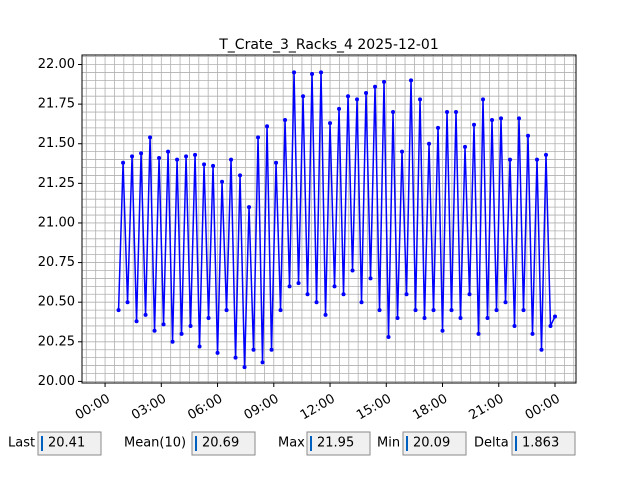  I want to click on x-tick-label: 18:00, so click(430, 408).